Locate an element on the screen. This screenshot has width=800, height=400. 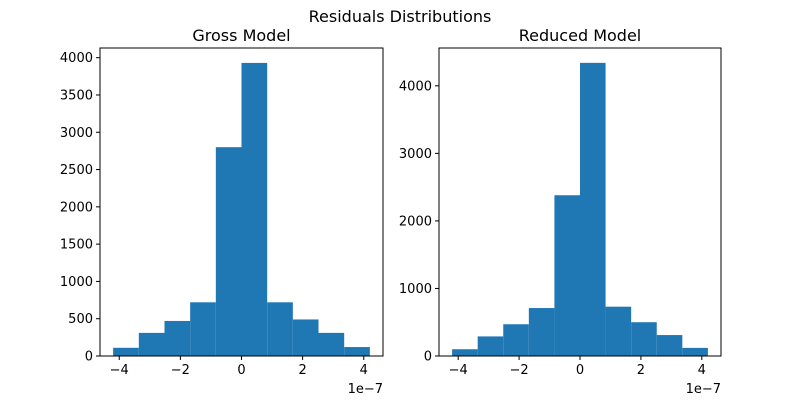
gross-model-y-tick-label-8: 4000 is located at coordinates (76, 58).